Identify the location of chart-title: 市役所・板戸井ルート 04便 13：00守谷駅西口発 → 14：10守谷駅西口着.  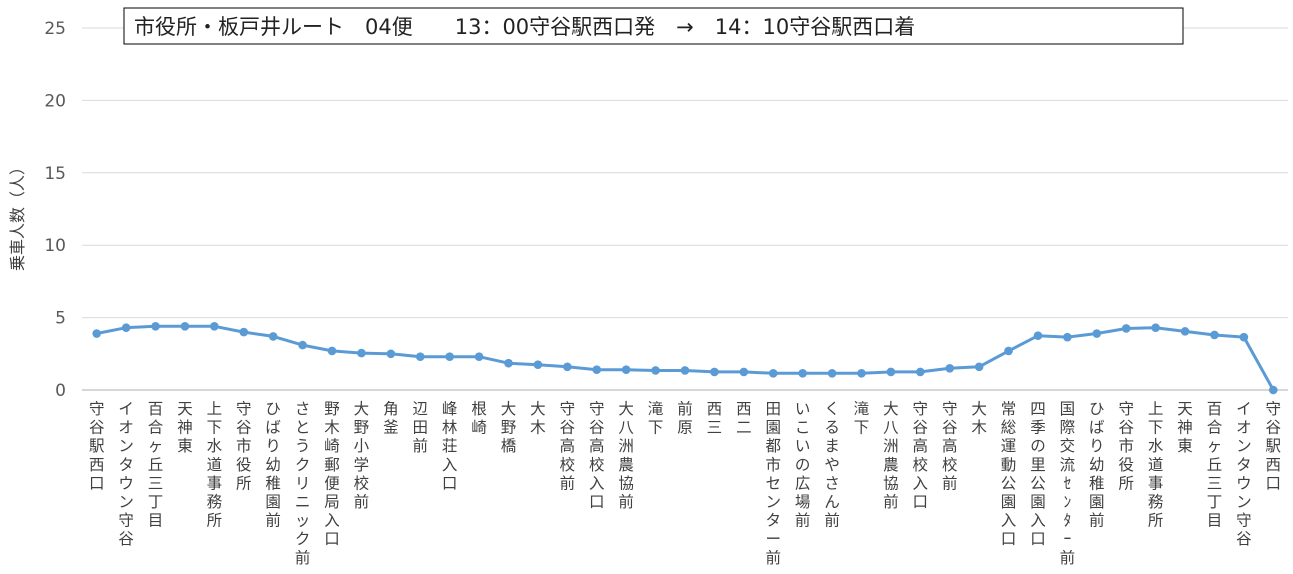
(524, 27).